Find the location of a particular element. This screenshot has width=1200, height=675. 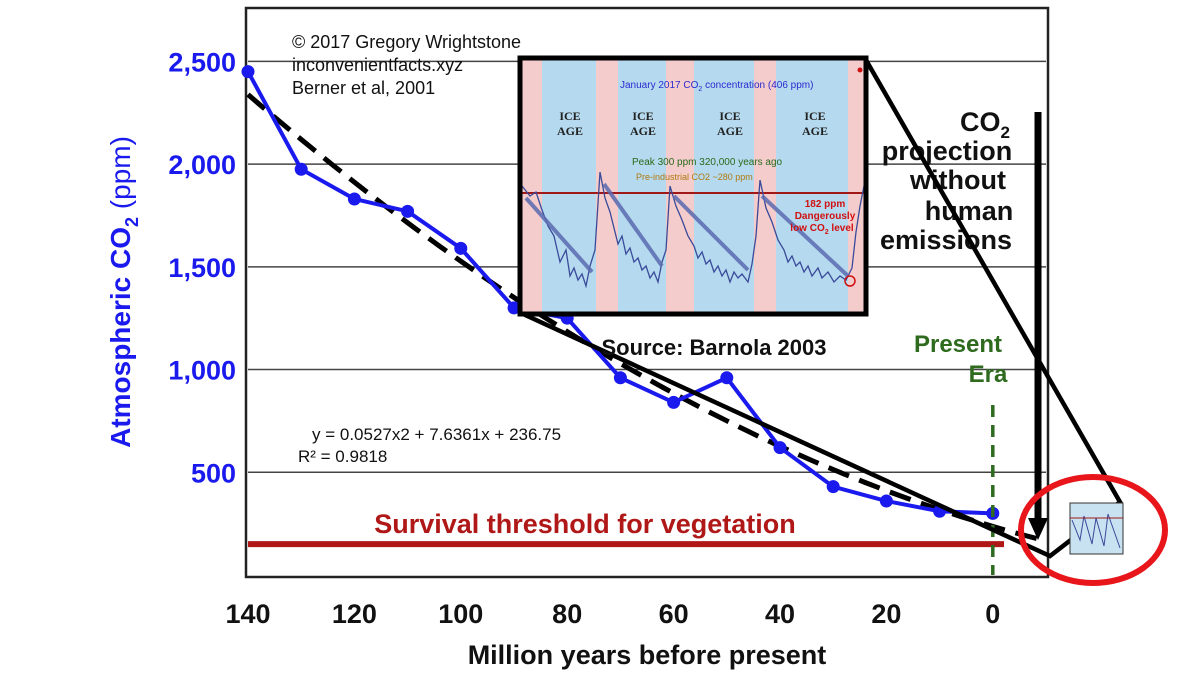

inset-top-note-main: January 2017 CO is located at coordinates (659, 85).